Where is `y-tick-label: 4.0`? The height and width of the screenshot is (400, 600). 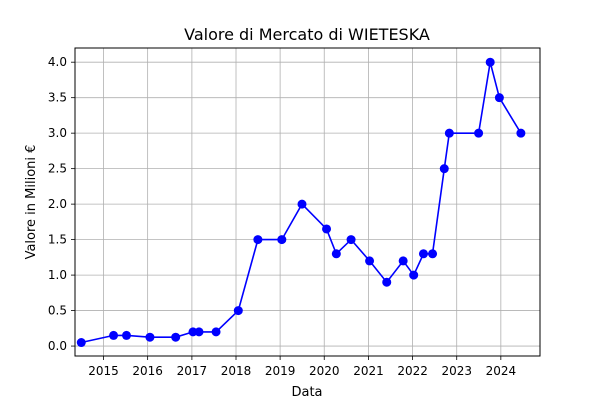 y-tick-label: 4.0 is located at coordinates (57, 62).